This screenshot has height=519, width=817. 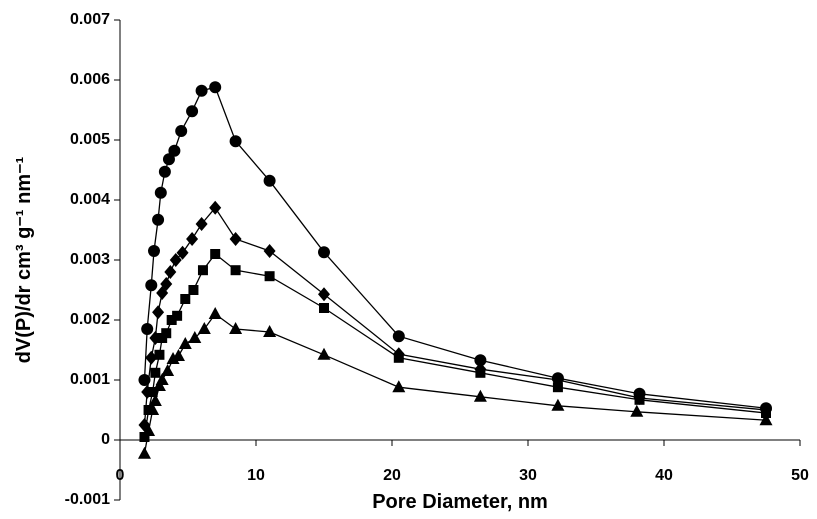 I want to click on y-tick-label: 0.003, so click(x=90, y=259).